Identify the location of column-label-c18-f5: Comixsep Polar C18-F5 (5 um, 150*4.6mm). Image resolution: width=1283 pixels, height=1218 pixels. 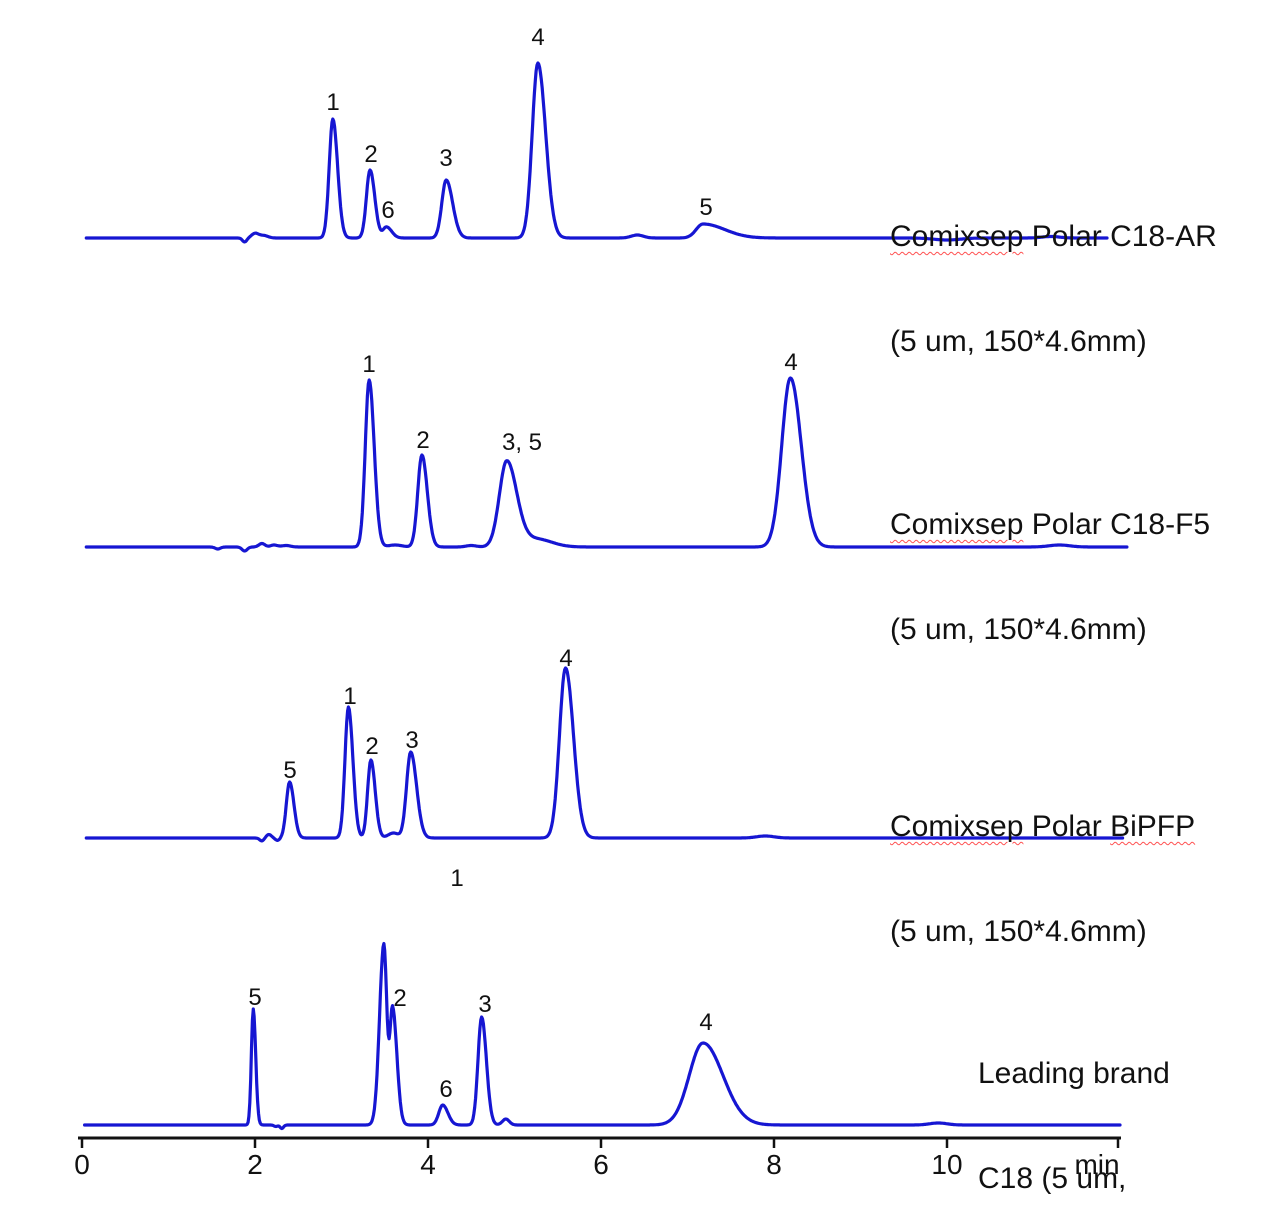
(1050, 612).